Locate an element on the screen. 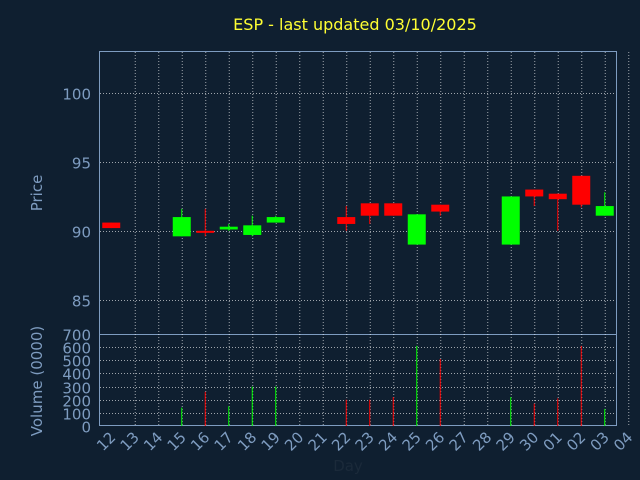  volume-y-tick-label: 400 is located at coordinates (76, 375).